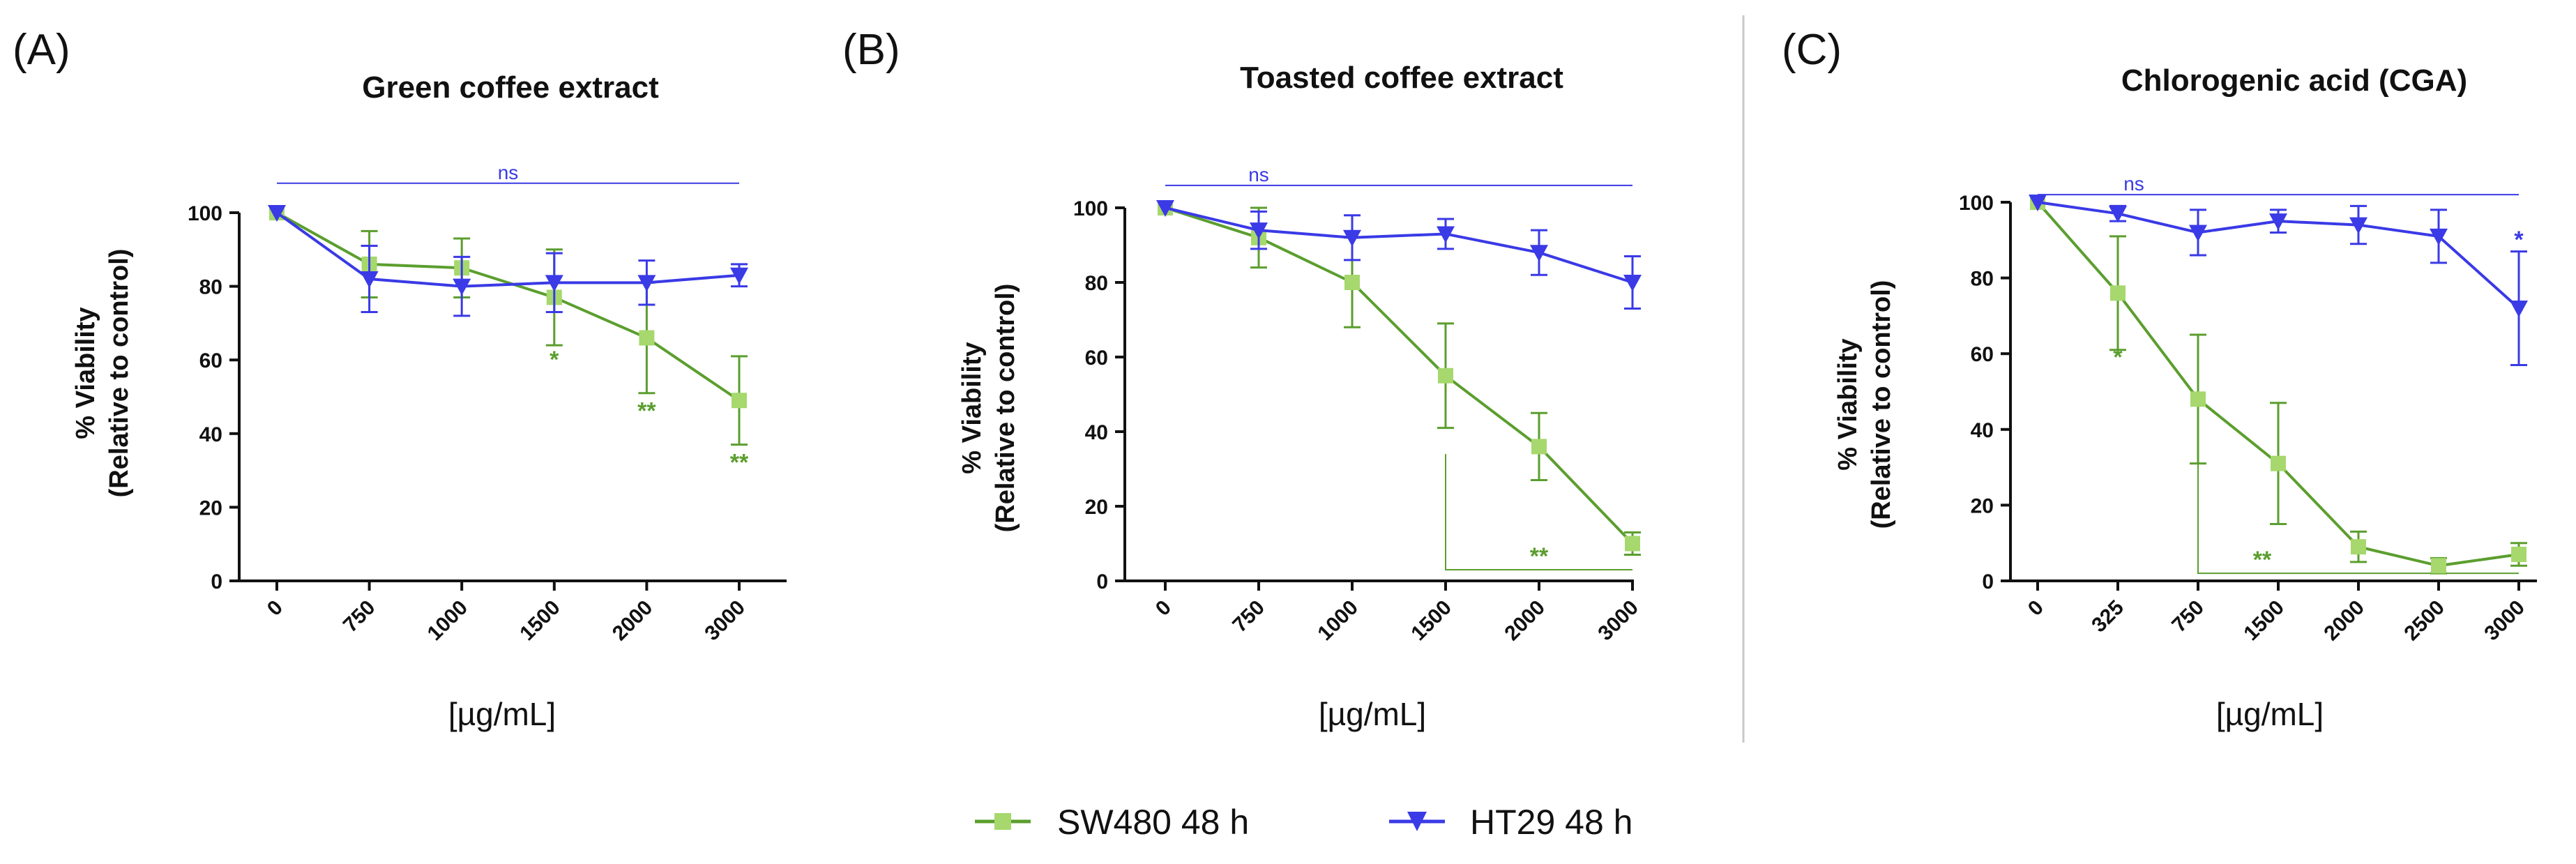 This screenshot has width=2576, height=864. Describe the element at coordinates (2294, 80) in the screenshot. I see `chart-title: Chlorogenic acid (CGA)` at that location.